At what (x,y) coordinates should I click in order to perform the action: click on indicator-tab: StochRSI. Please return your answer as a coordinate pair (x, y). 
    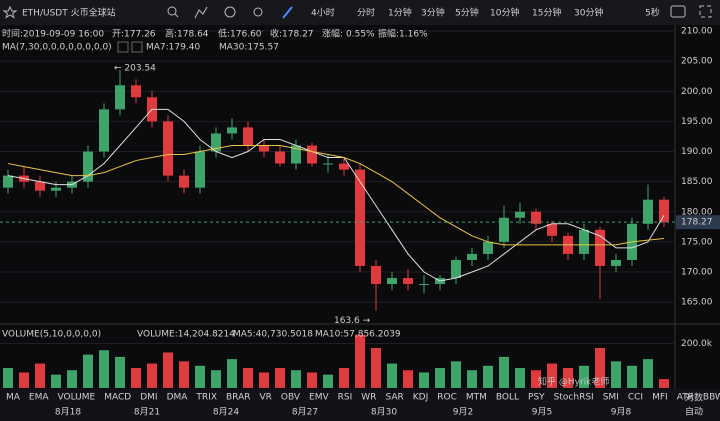
    Looking at the image, I should click on (574, 398).